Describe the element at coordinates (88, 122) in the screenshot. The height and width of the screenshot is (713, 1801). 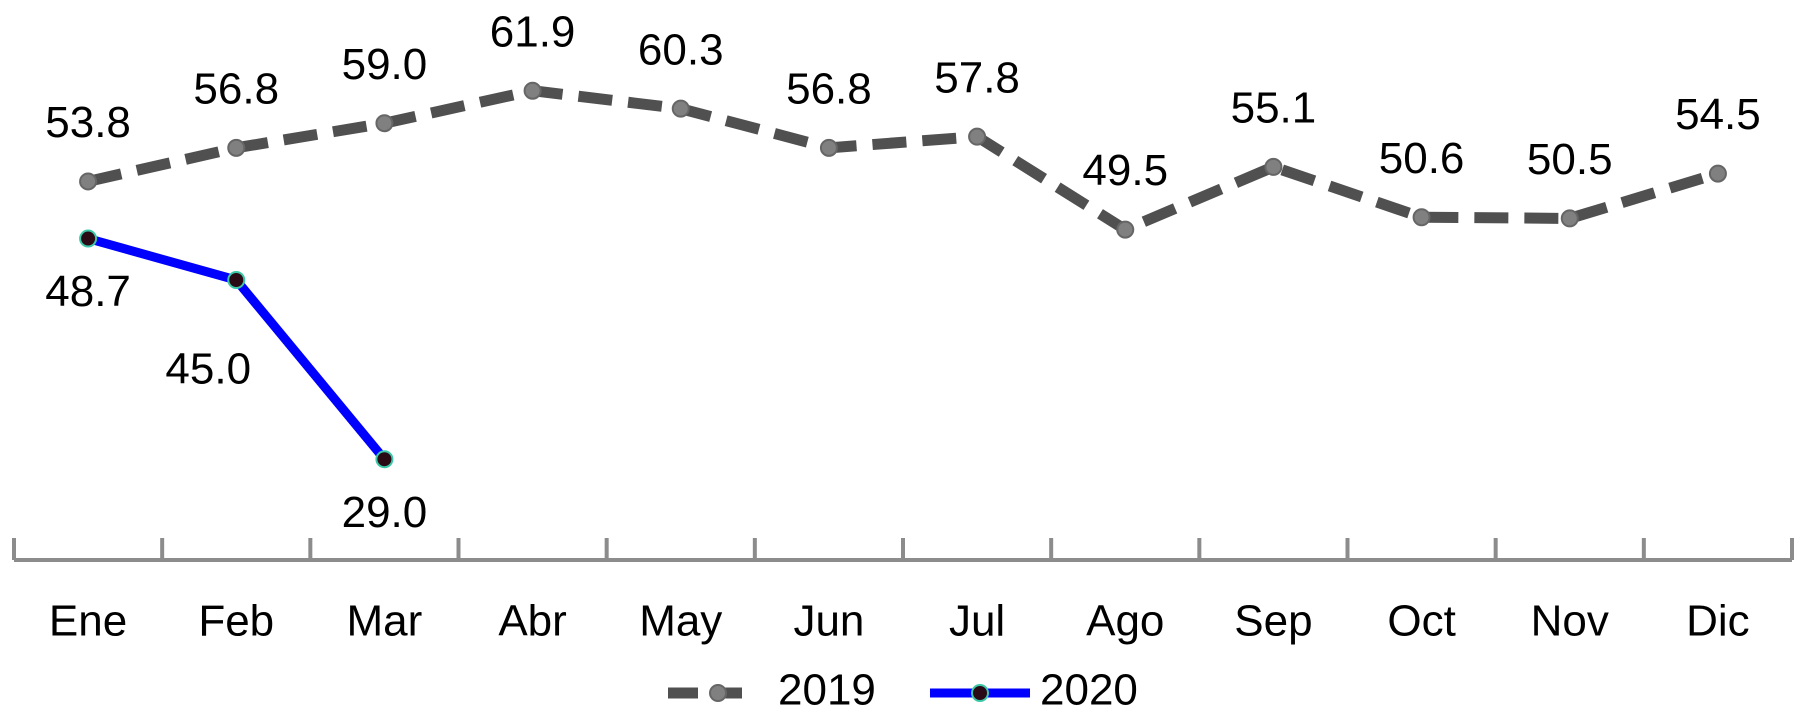
I see `data-label: 53.8` at that location.